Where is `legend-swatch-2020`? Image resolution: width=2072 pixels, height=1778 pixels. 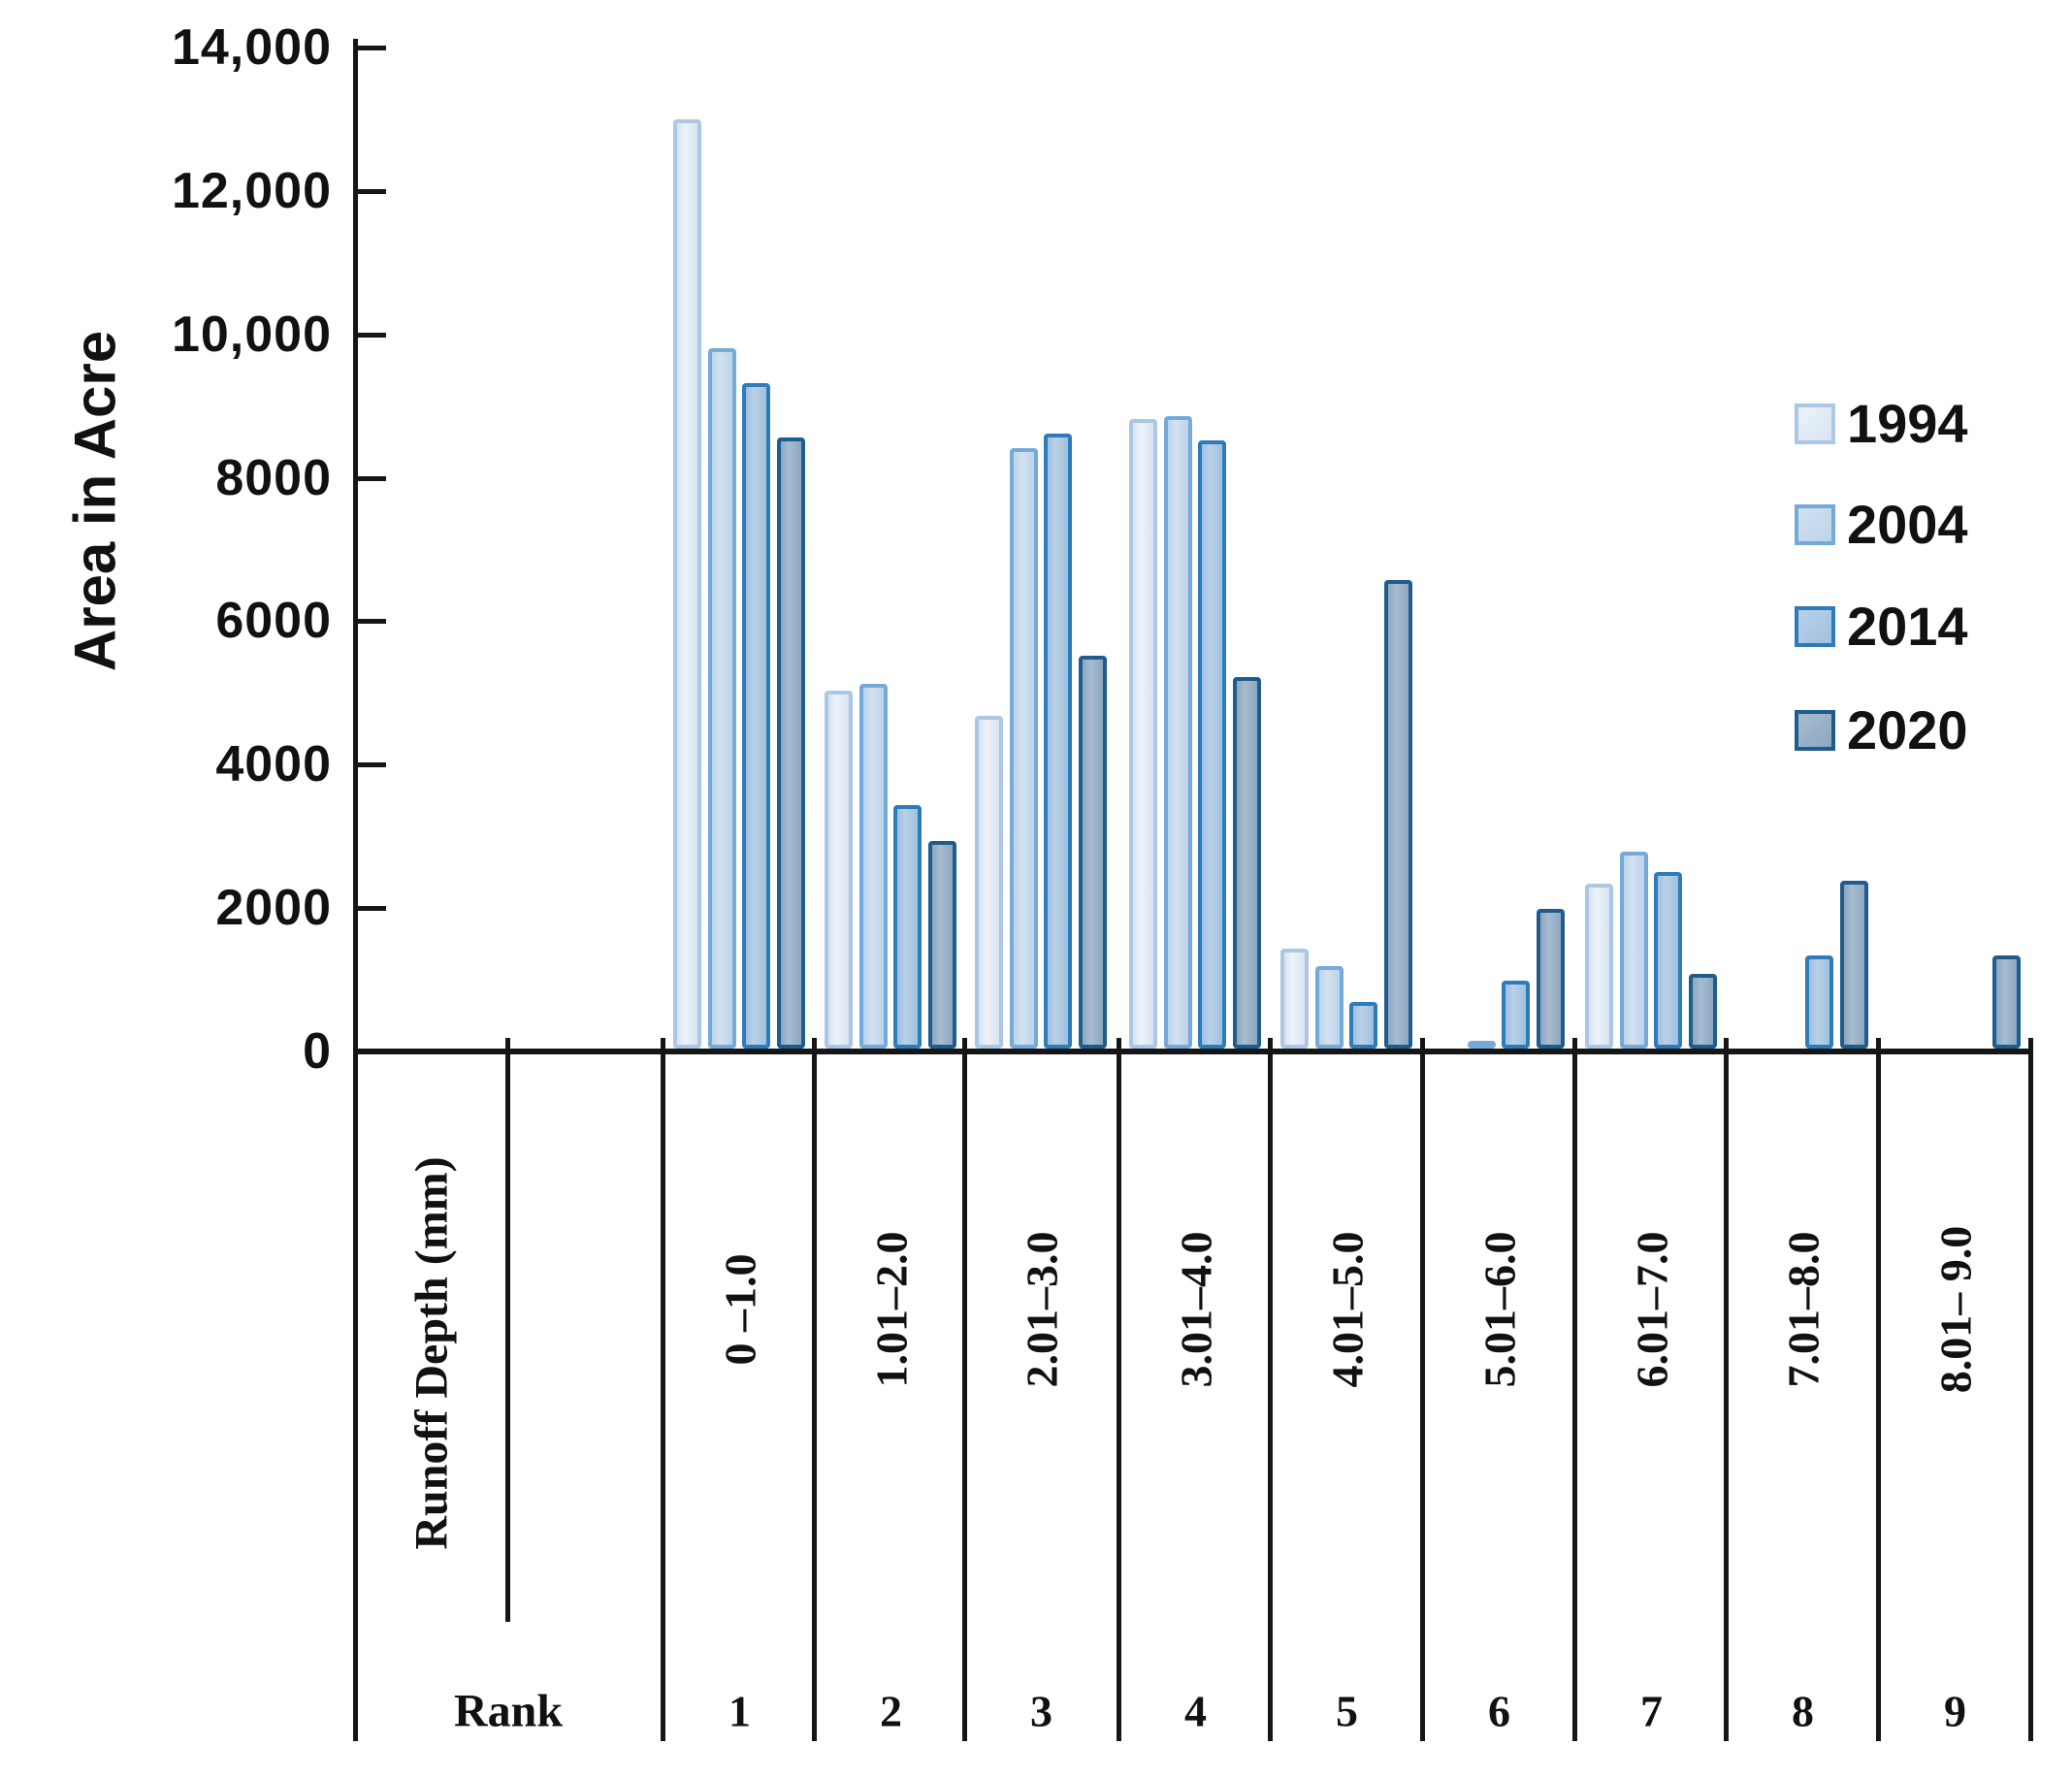
legend-swatch-2020 is located at coordinates (1815, 730).